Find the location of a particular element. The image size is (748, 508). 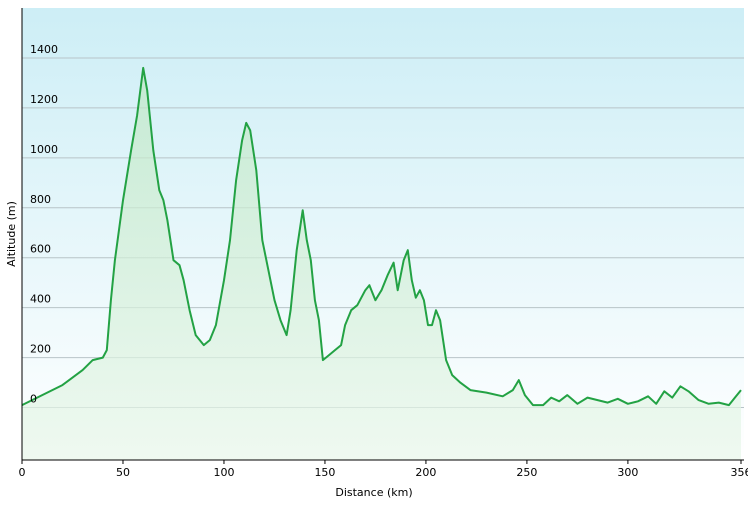

y-tick-label: 0 is located at coordinates (33, 399).